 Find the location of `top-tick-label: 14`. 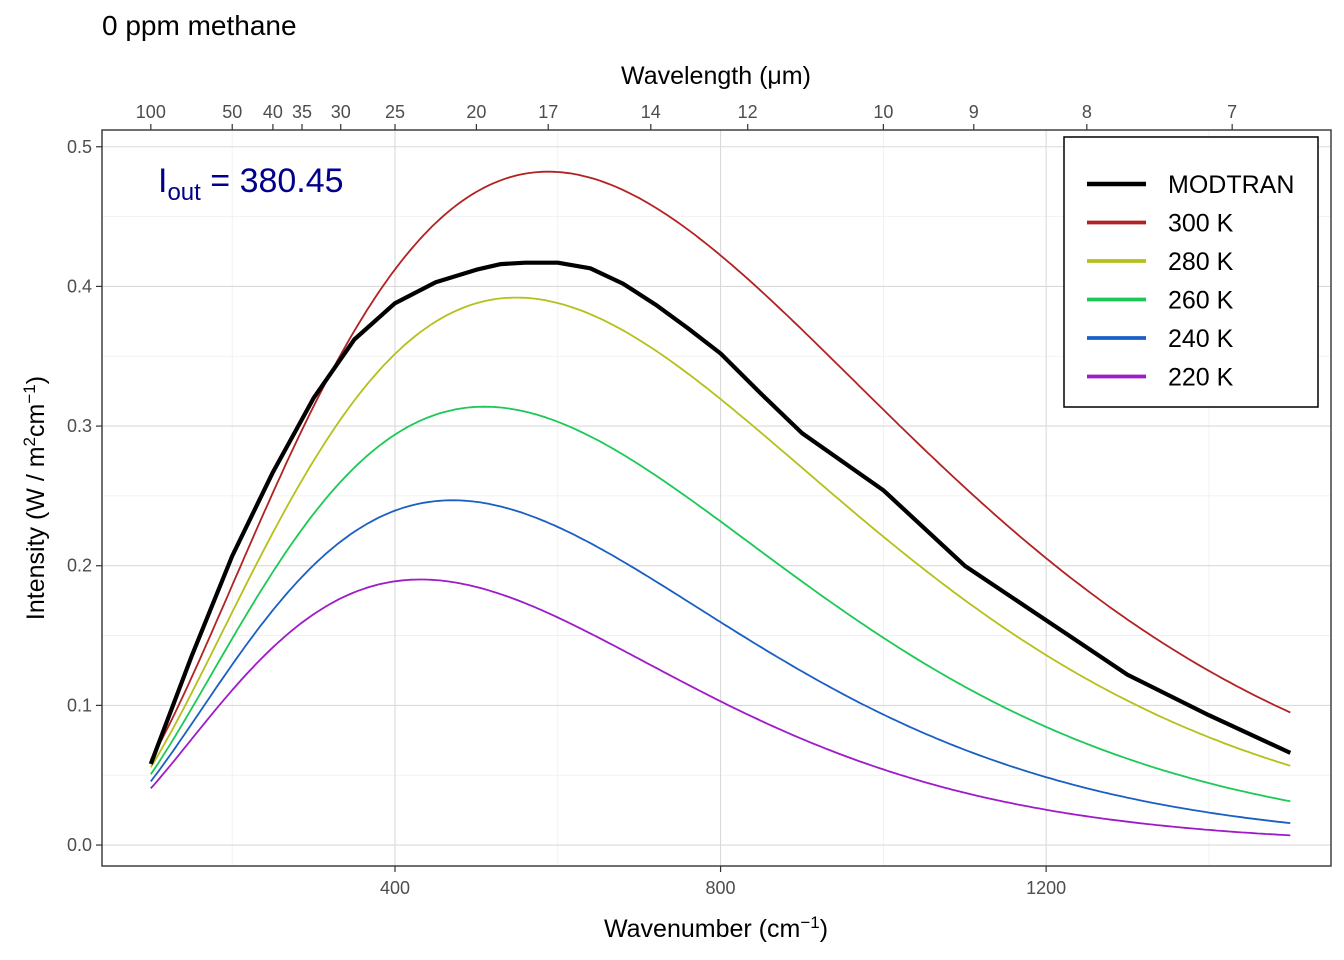

top-tick-label: 14 is located at coordinates (651, 112).